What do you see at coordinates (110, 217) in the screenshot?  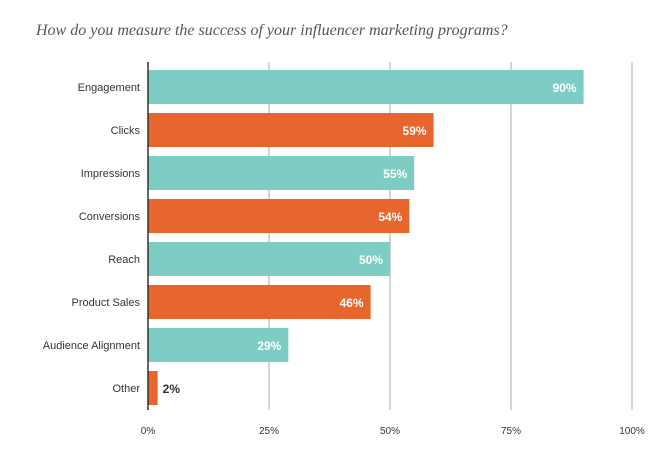 I see `category-label: Conversions` at bounding box center [110, 217].